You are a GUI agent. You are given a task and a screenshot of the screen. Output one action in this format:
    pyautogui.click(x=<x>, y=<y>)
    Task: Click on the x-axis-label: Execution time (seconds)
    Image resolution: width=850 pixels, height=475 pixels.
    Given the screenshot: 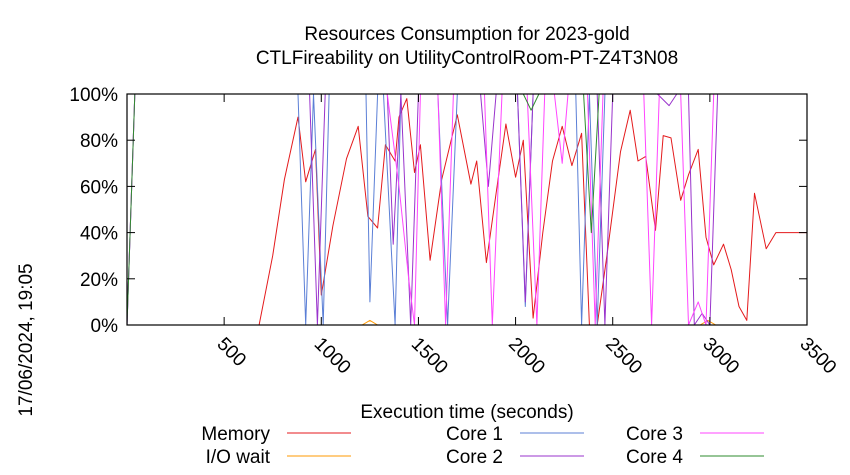 What is the action you would take?
    pyautogui.click(x=466, y=412)
    